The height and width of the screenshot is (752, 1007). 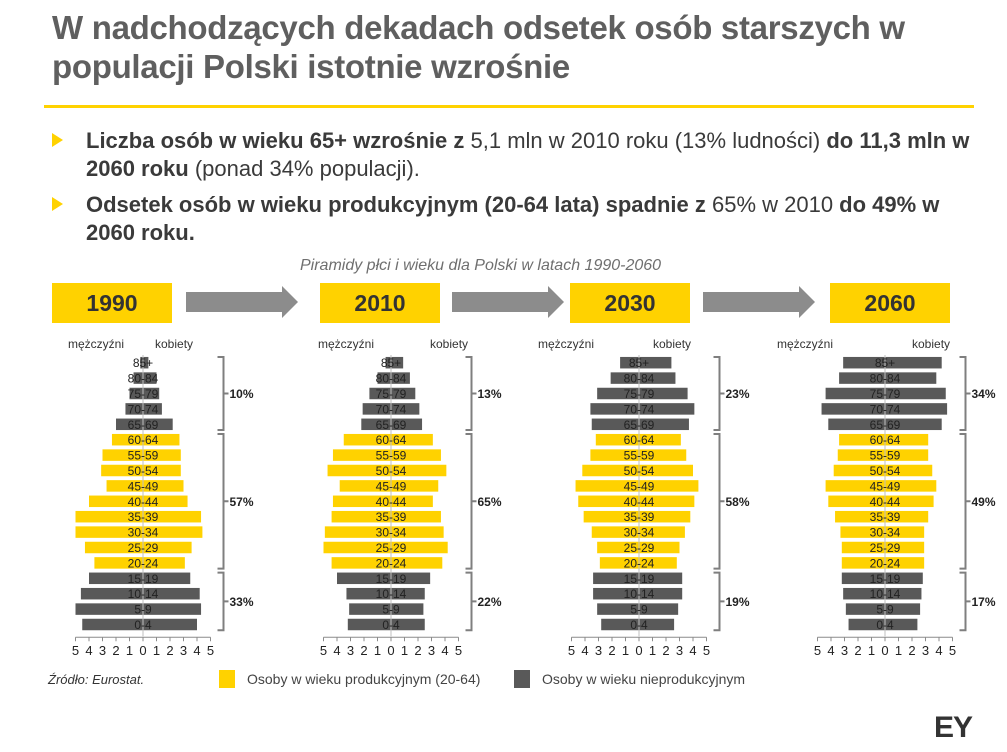 What do you see at coordinates (96, 679) in the screenshot?
I see `source-note: Źródło: Eurostat.` at bounding box center [96, 679].